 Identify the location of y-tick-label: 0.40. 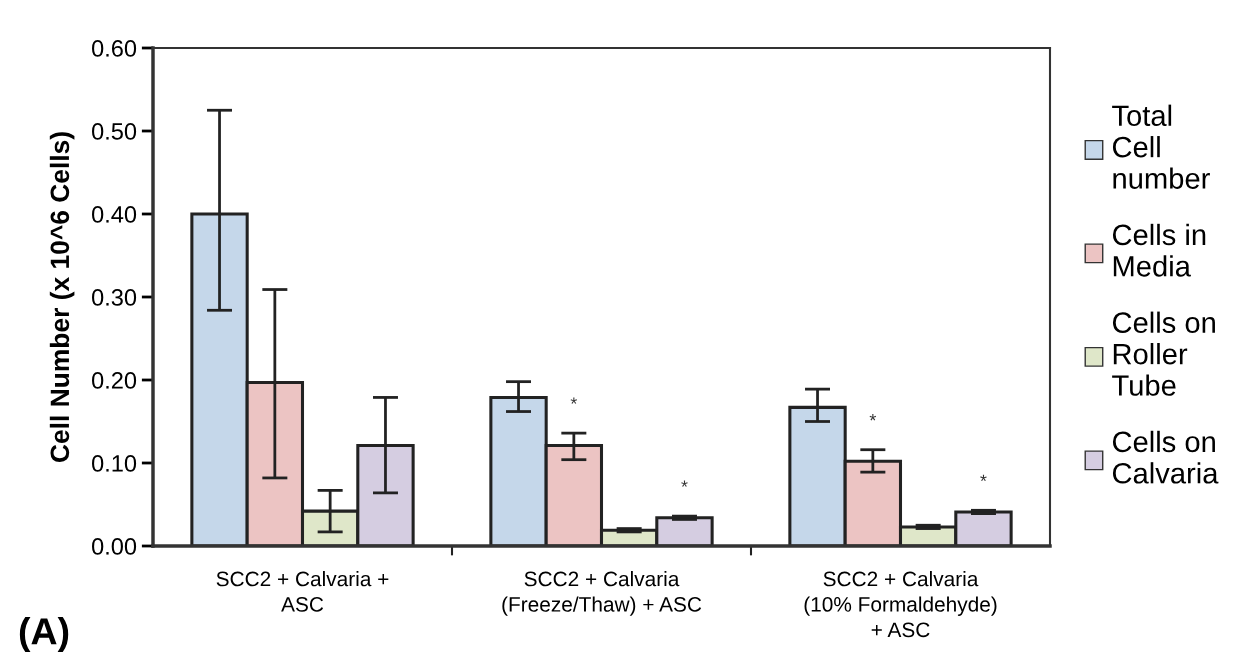
(114, 214).